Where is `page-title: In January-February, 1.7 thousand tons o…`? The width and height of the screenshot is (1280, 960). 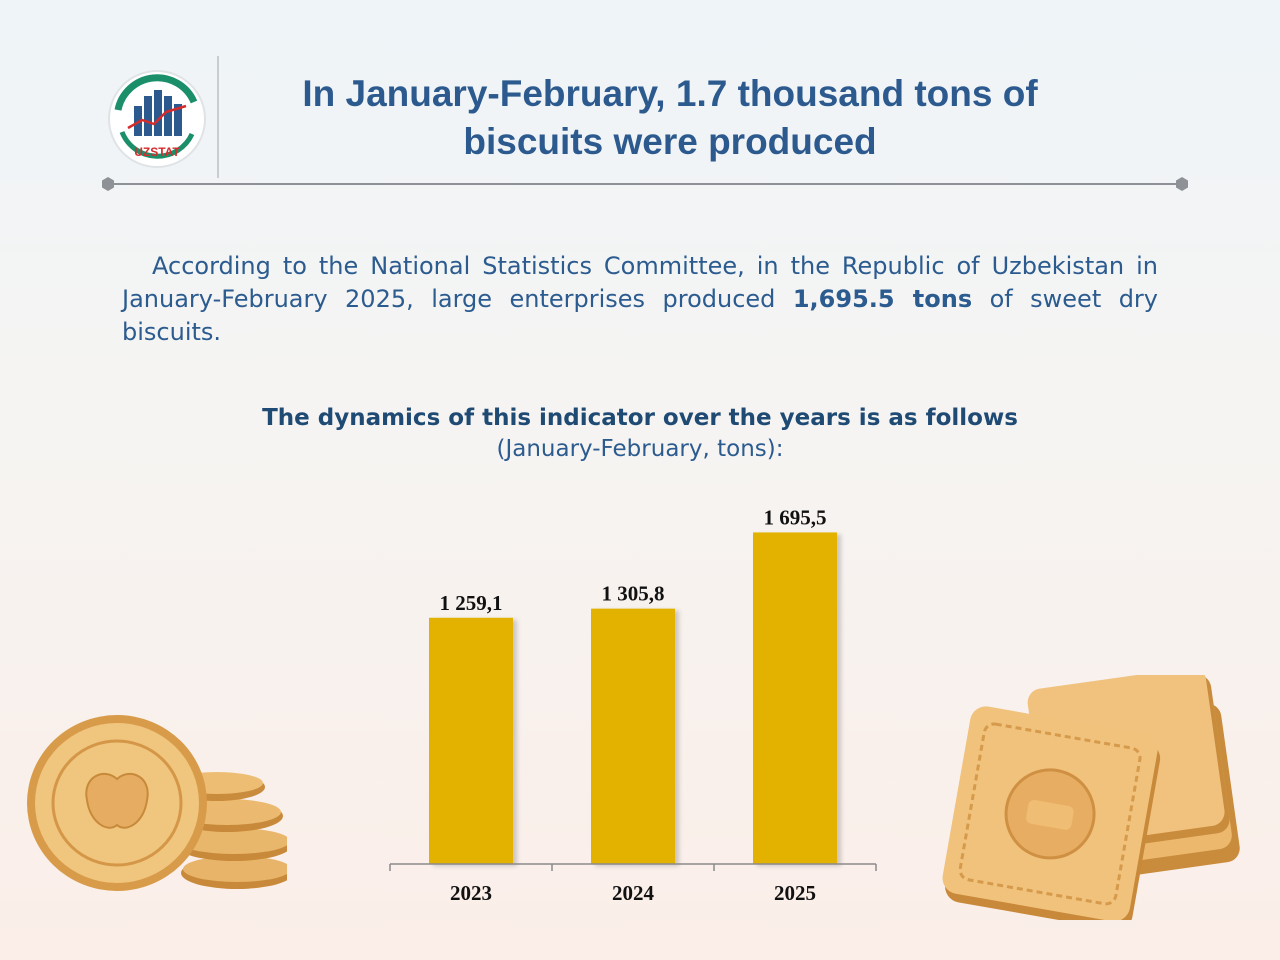 page-title: In January-February, 1.7 thousand tons o… is located at coordinates (670, 118).